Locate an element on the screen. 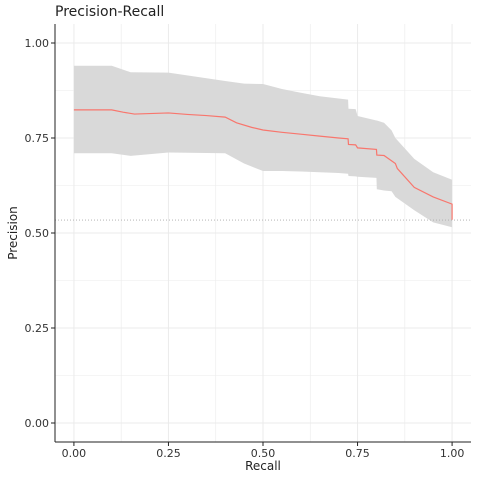 This screenshot has height=480, width=480. x-tick-label: 1.00 is located at coordinates (452, 453).